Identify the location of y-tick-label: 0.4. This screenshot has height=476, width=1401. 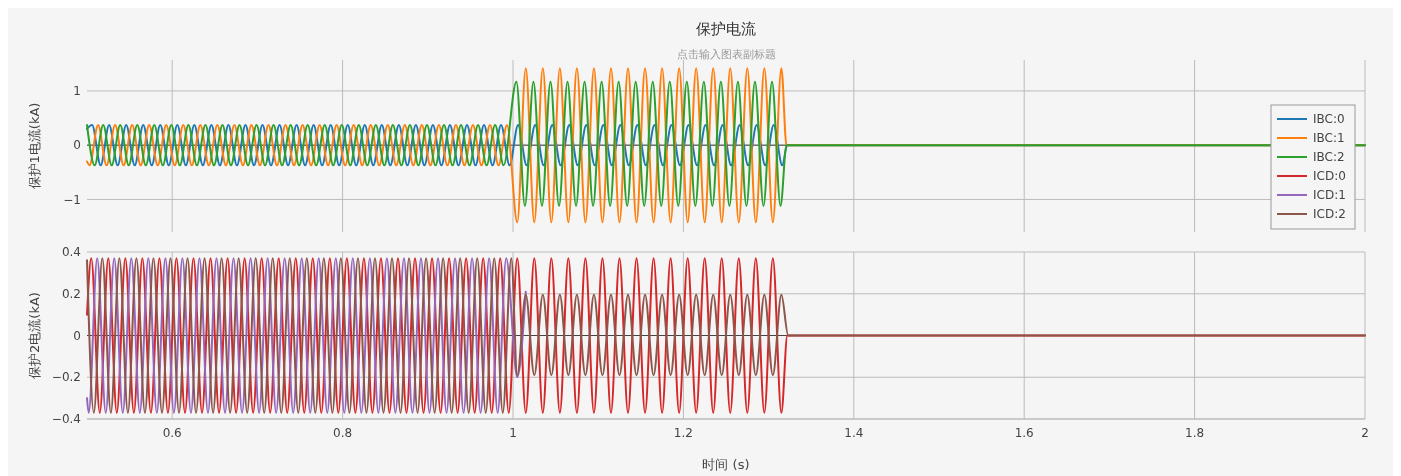
(71, 252).